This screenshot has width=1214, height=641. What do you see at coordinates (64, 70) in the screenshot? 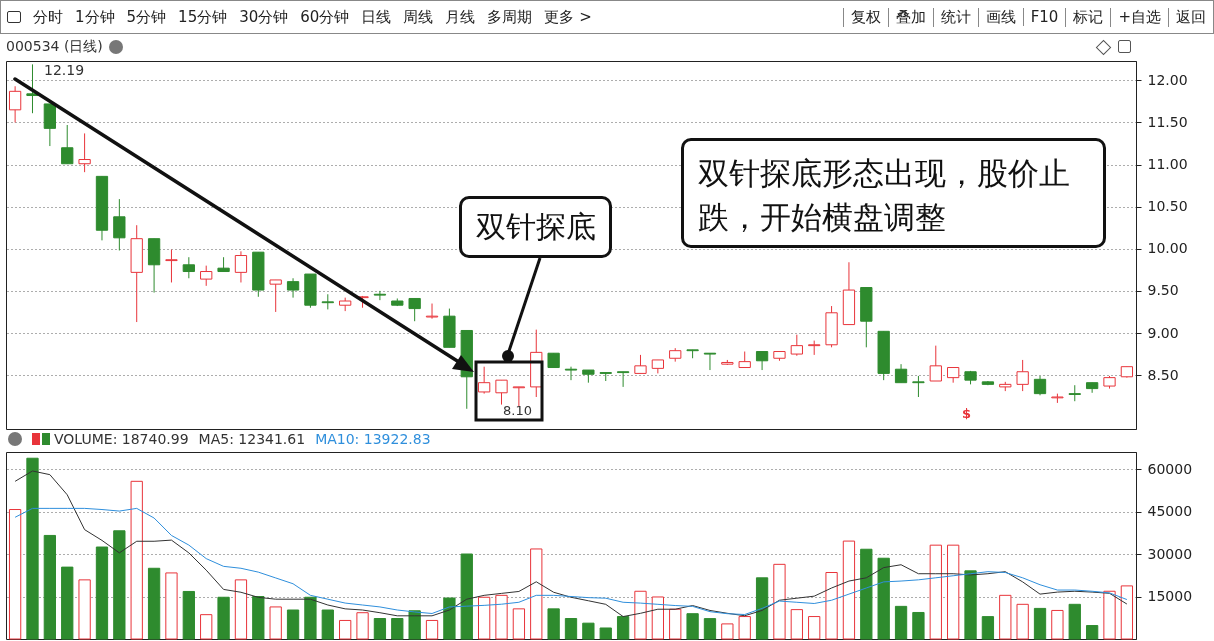
I see `annotation: 12.19` at bounding box center [64, 70].